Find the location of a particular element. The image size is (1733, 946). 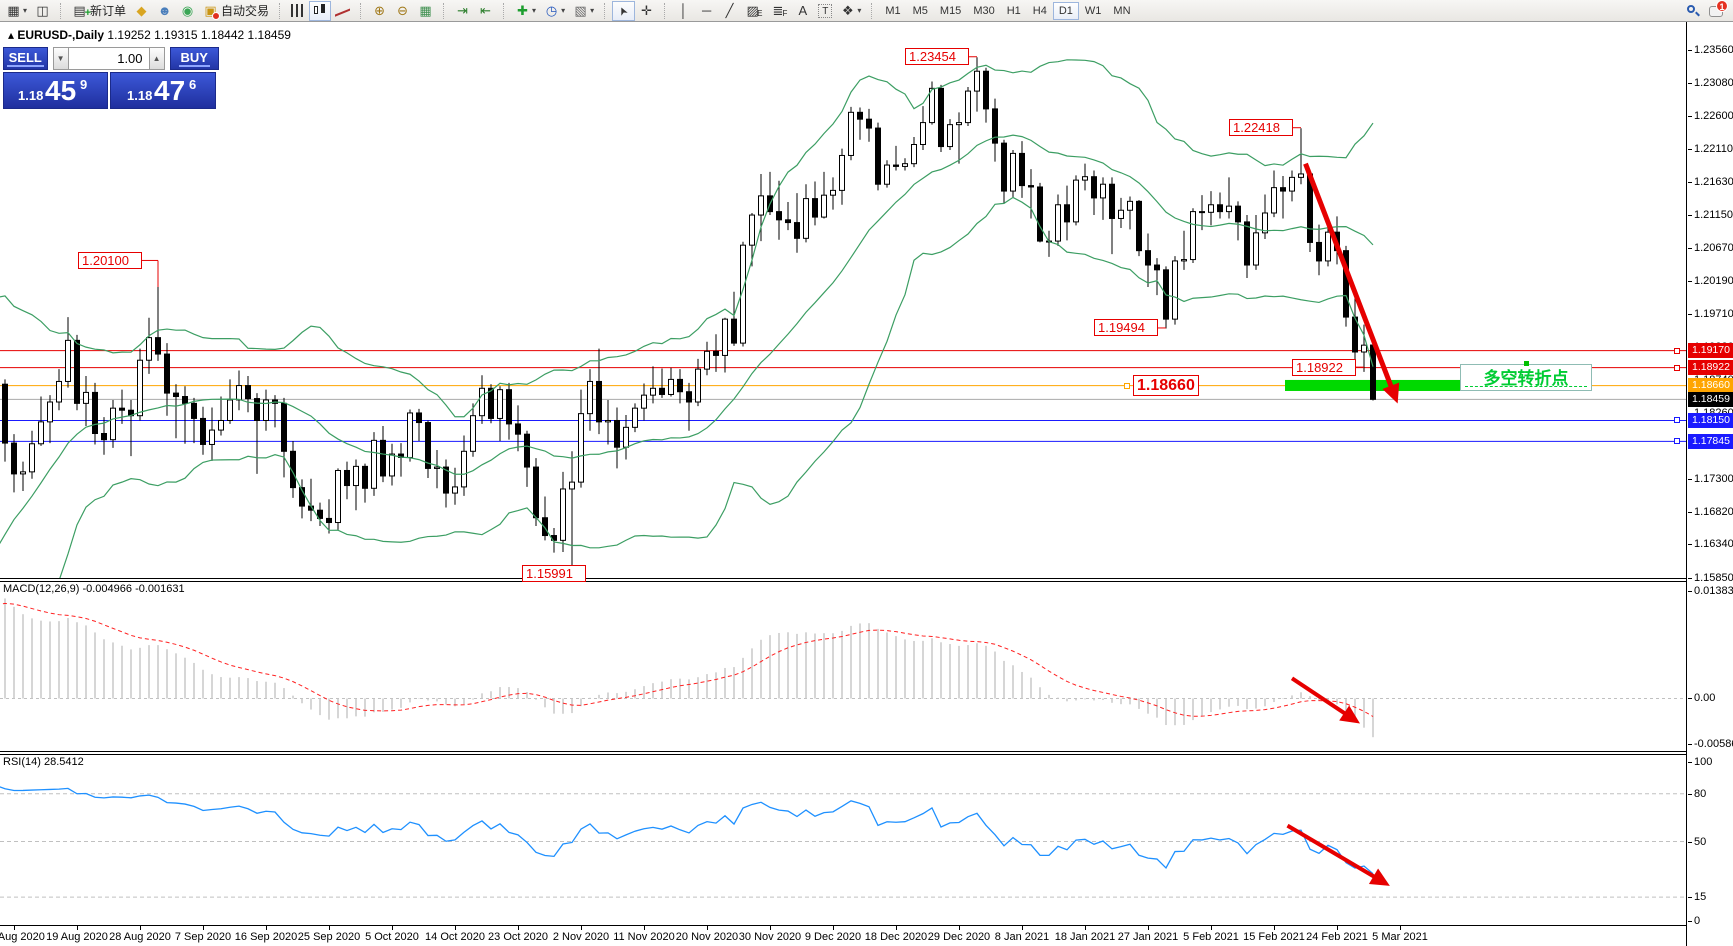

timeframe-mn-button: MN is located at coordinates (1122, 10).